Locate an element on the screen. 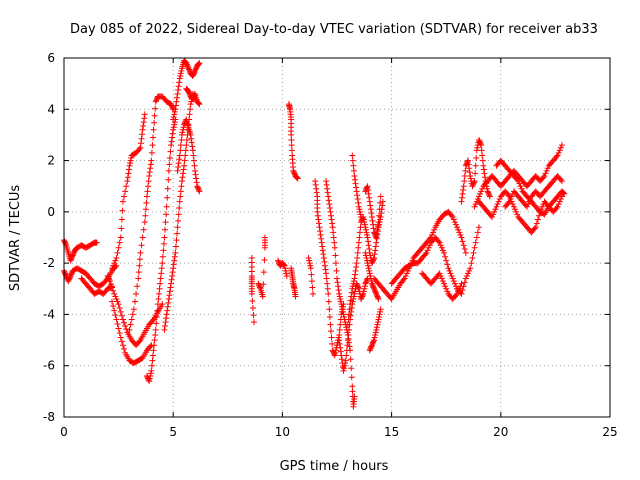  y-tick-label: 0 is located at coordinates (51, 212).